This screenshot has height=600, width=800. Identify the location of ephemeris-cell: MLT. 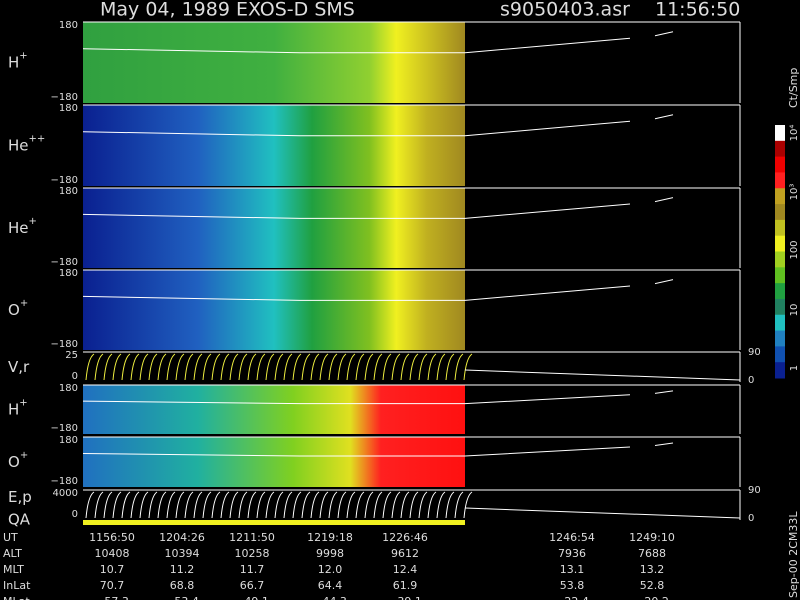
(13, 569).